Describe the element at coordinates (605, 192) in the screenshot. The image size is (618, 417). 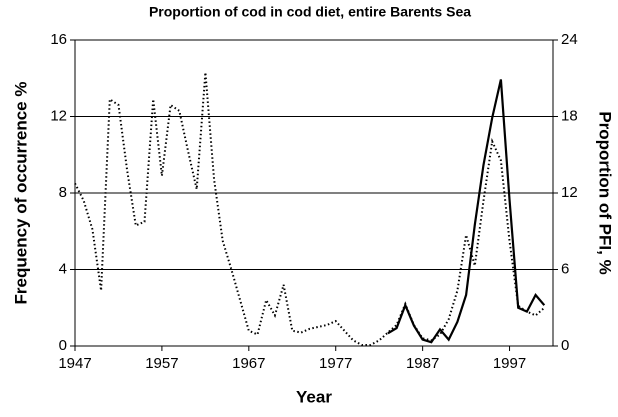
I see `y2-axis-title: Proportion of PFI, %` at that location.